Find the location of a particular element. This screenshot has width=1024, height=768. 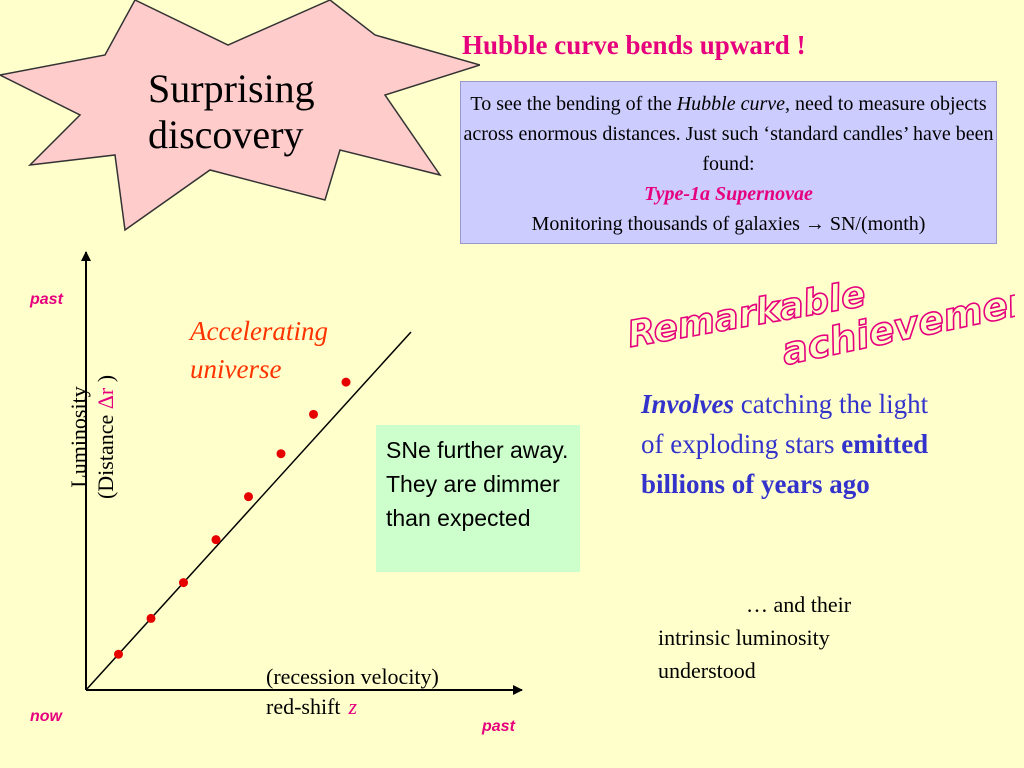

y-label-pre: (Distance is located at coordinates (105, 454).